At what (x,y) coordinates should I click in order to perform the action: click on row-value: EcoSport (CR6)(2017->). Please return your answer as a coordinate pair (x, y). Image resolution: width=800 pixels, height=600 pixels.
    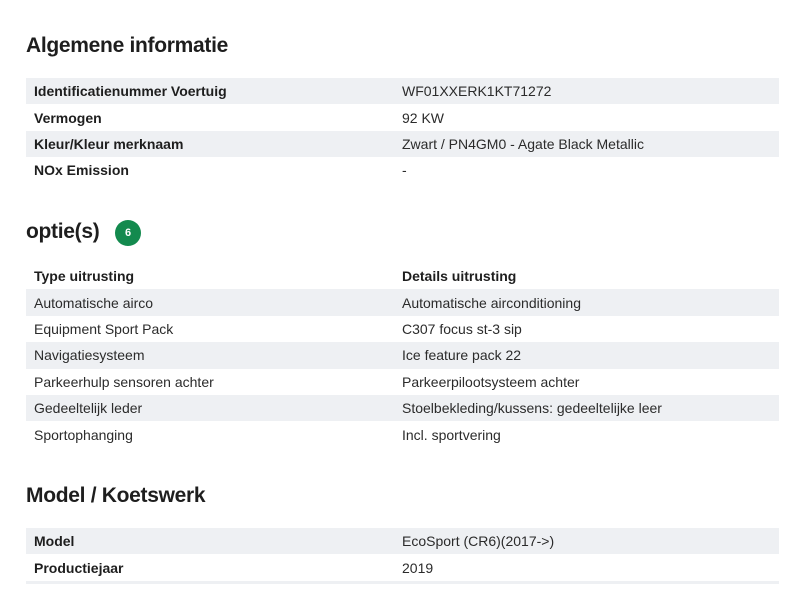
    Looking at the image, I should click on (478, 541).